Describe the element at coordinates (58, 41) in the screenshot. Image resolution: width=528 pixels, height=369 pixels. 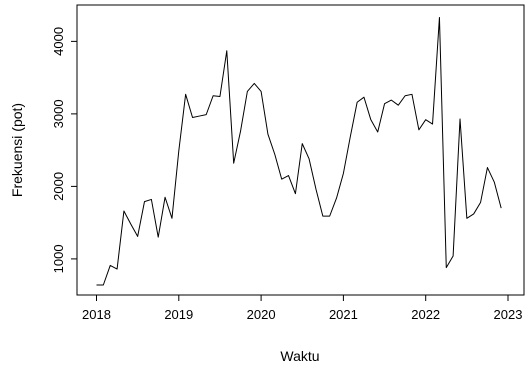
I see `y-tick-label: 4000` at that location.